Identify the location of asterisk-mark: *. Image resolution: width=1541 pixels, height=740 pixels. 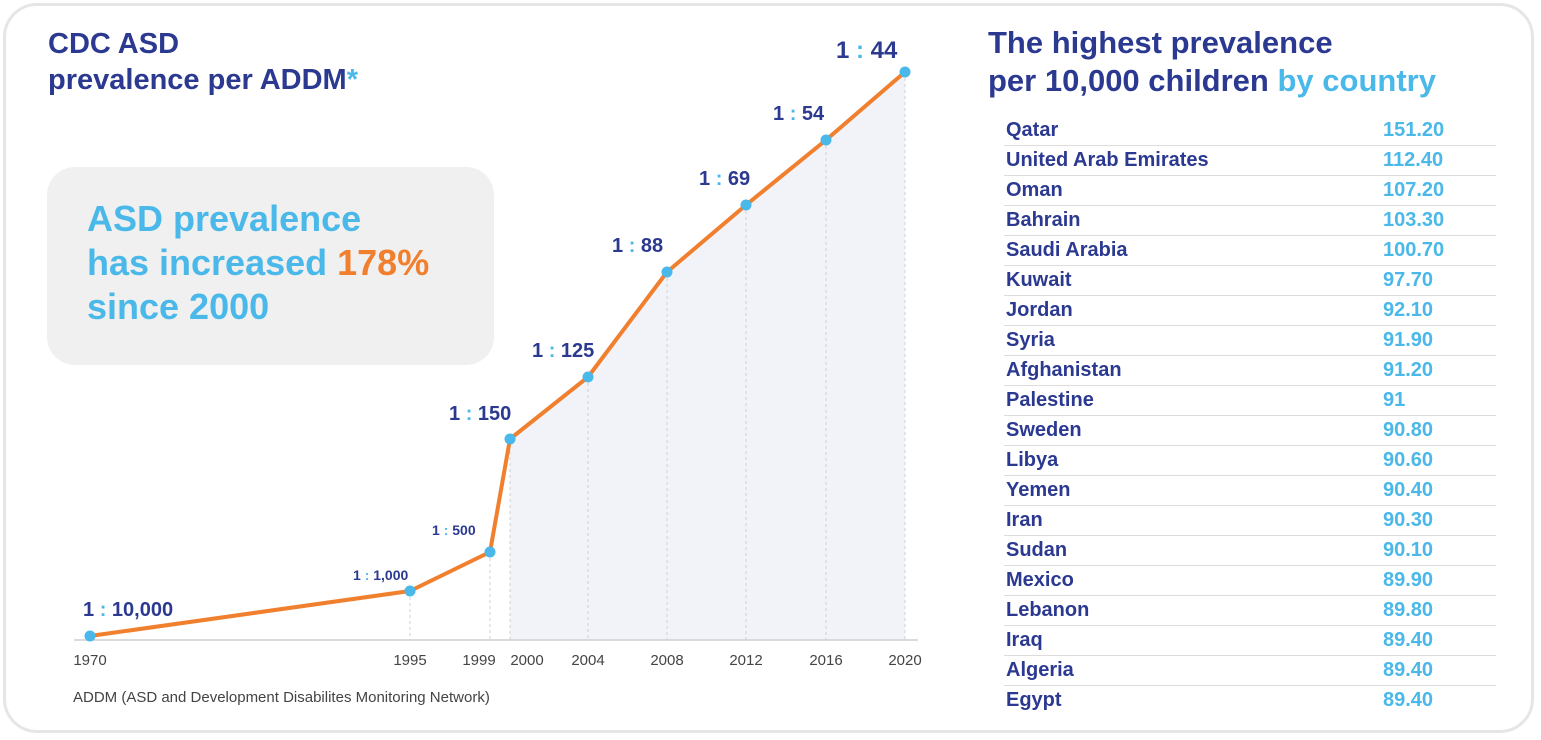
(352, 80).